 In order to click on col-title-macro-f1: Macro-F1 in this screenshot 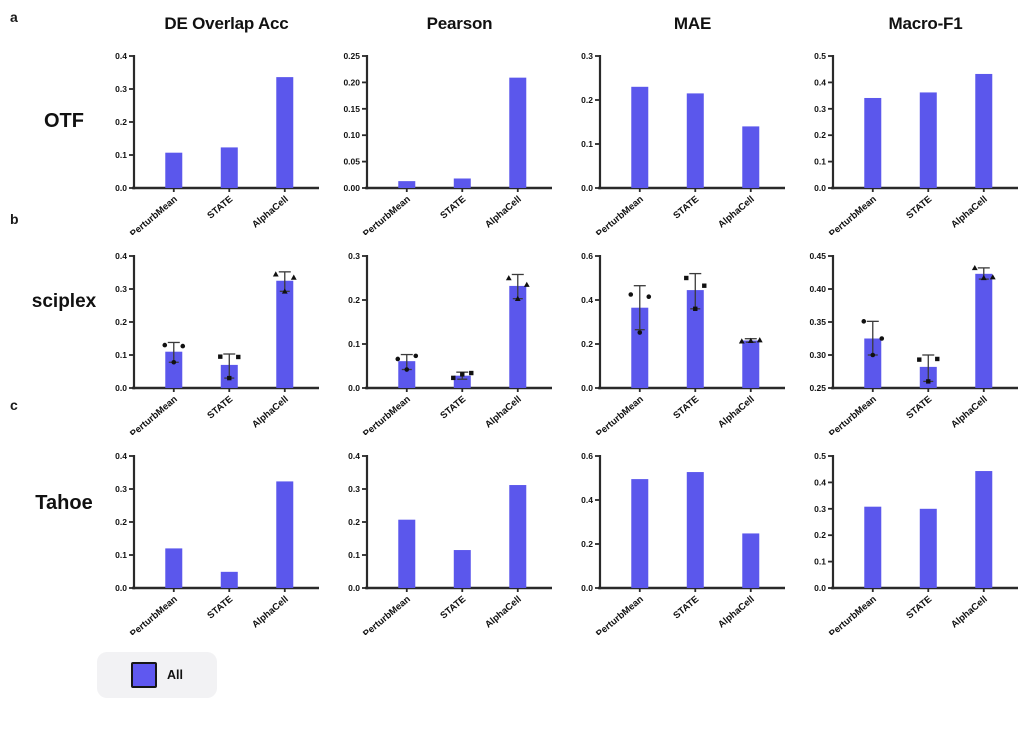, I will do `click(925, 23)`.